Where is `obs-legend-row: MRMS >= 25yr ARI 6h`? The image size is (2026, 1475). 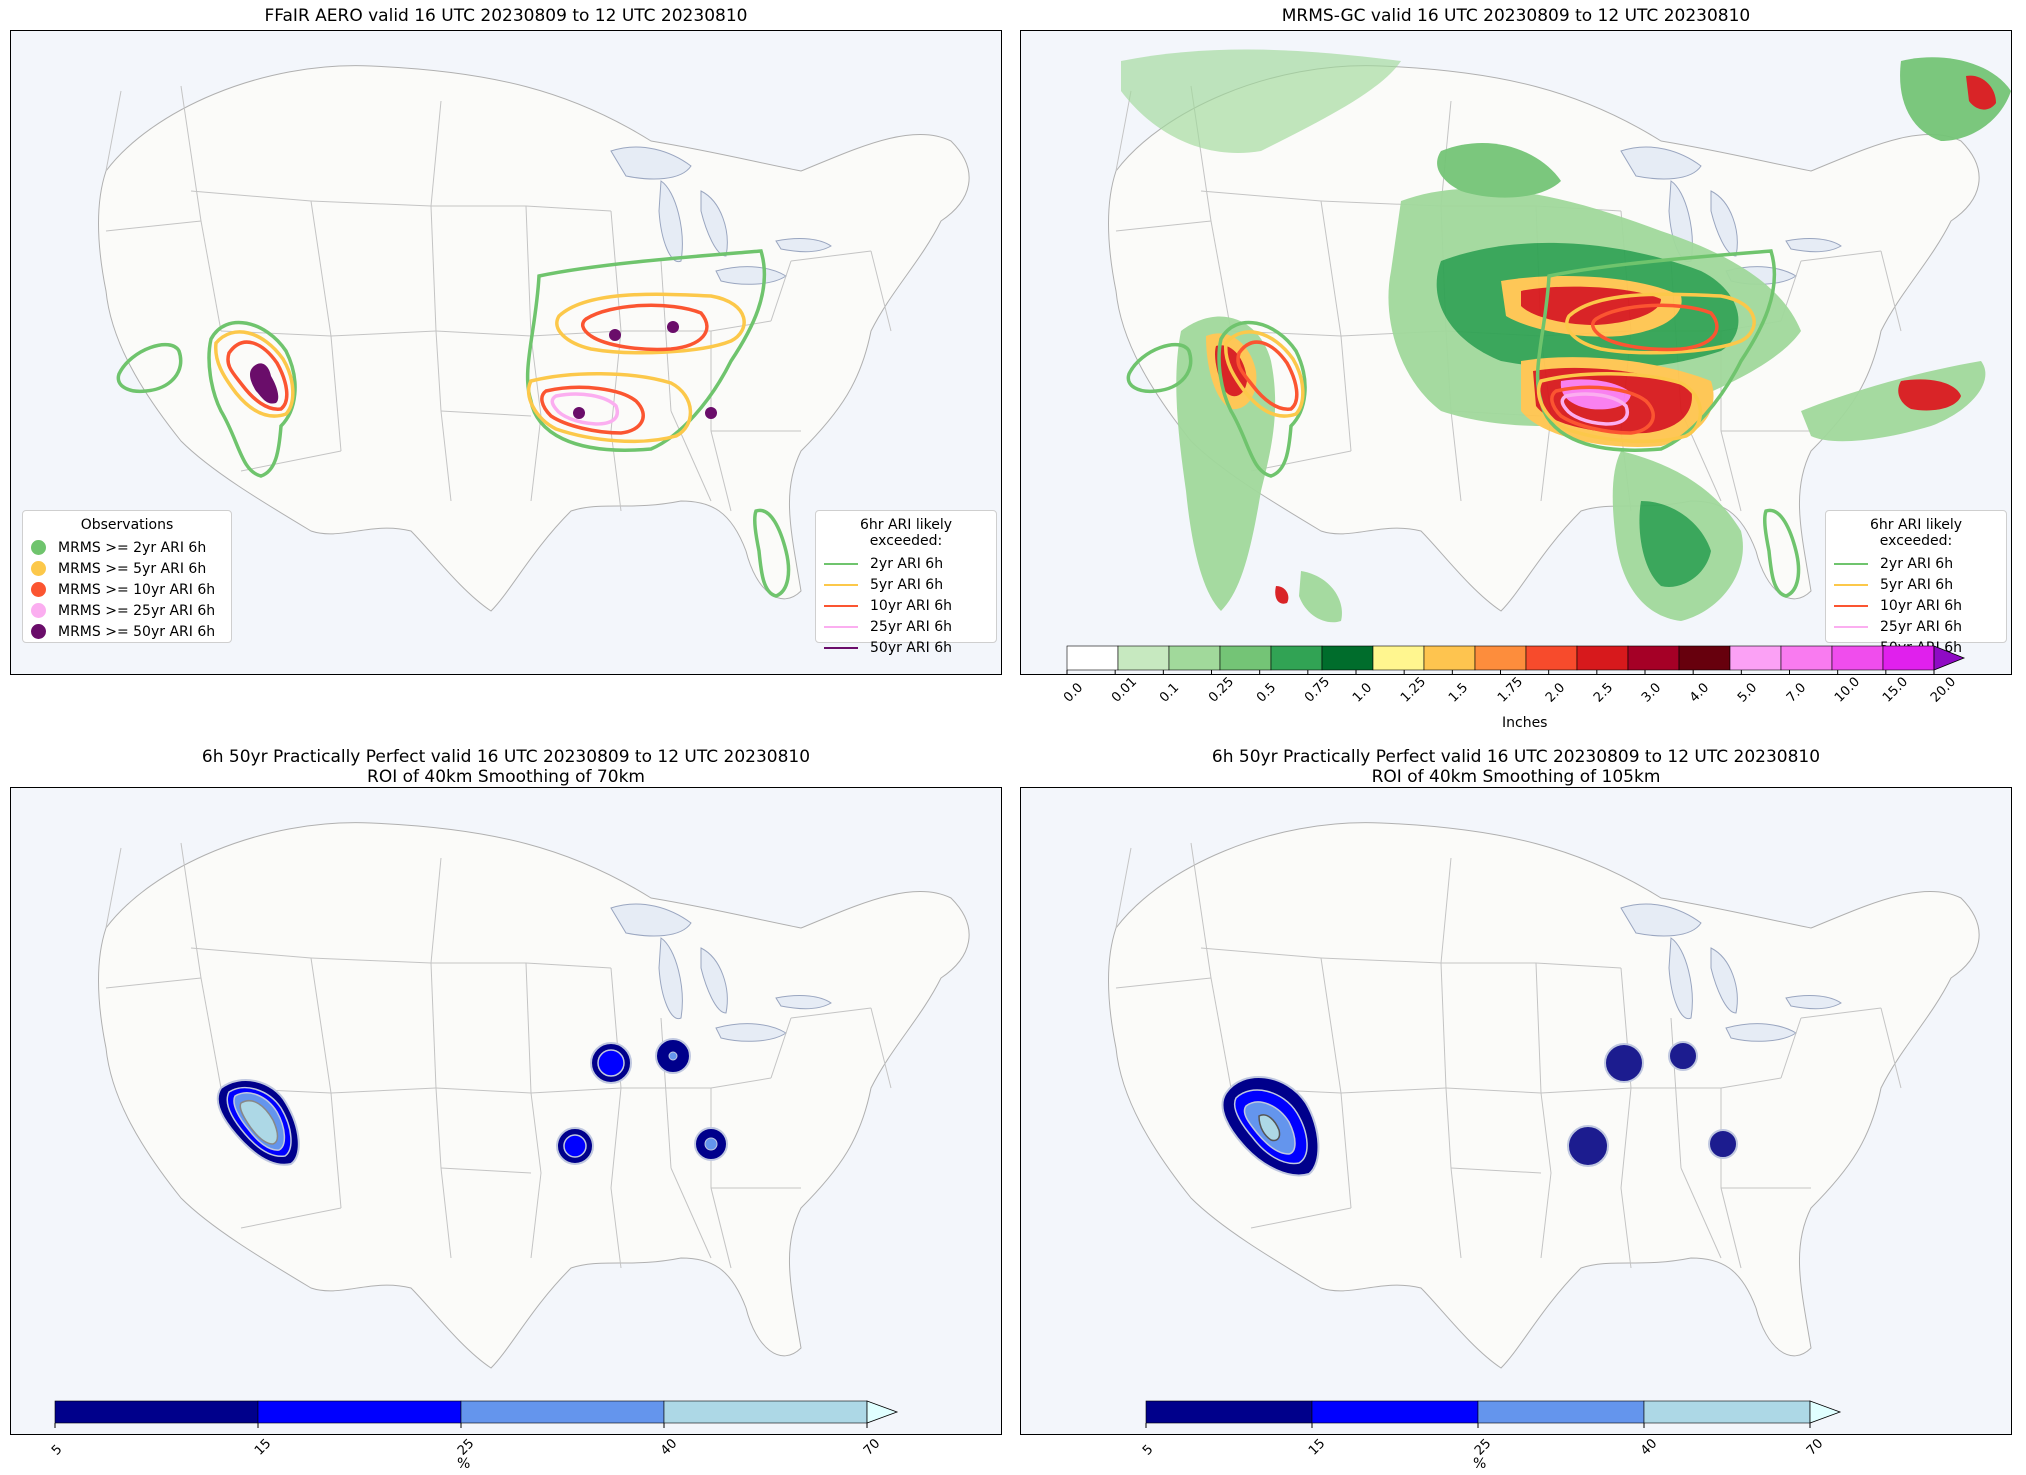 obs-legend-row: MRMS >= 25yr ARI 6h is located at coordinates (127, 610).